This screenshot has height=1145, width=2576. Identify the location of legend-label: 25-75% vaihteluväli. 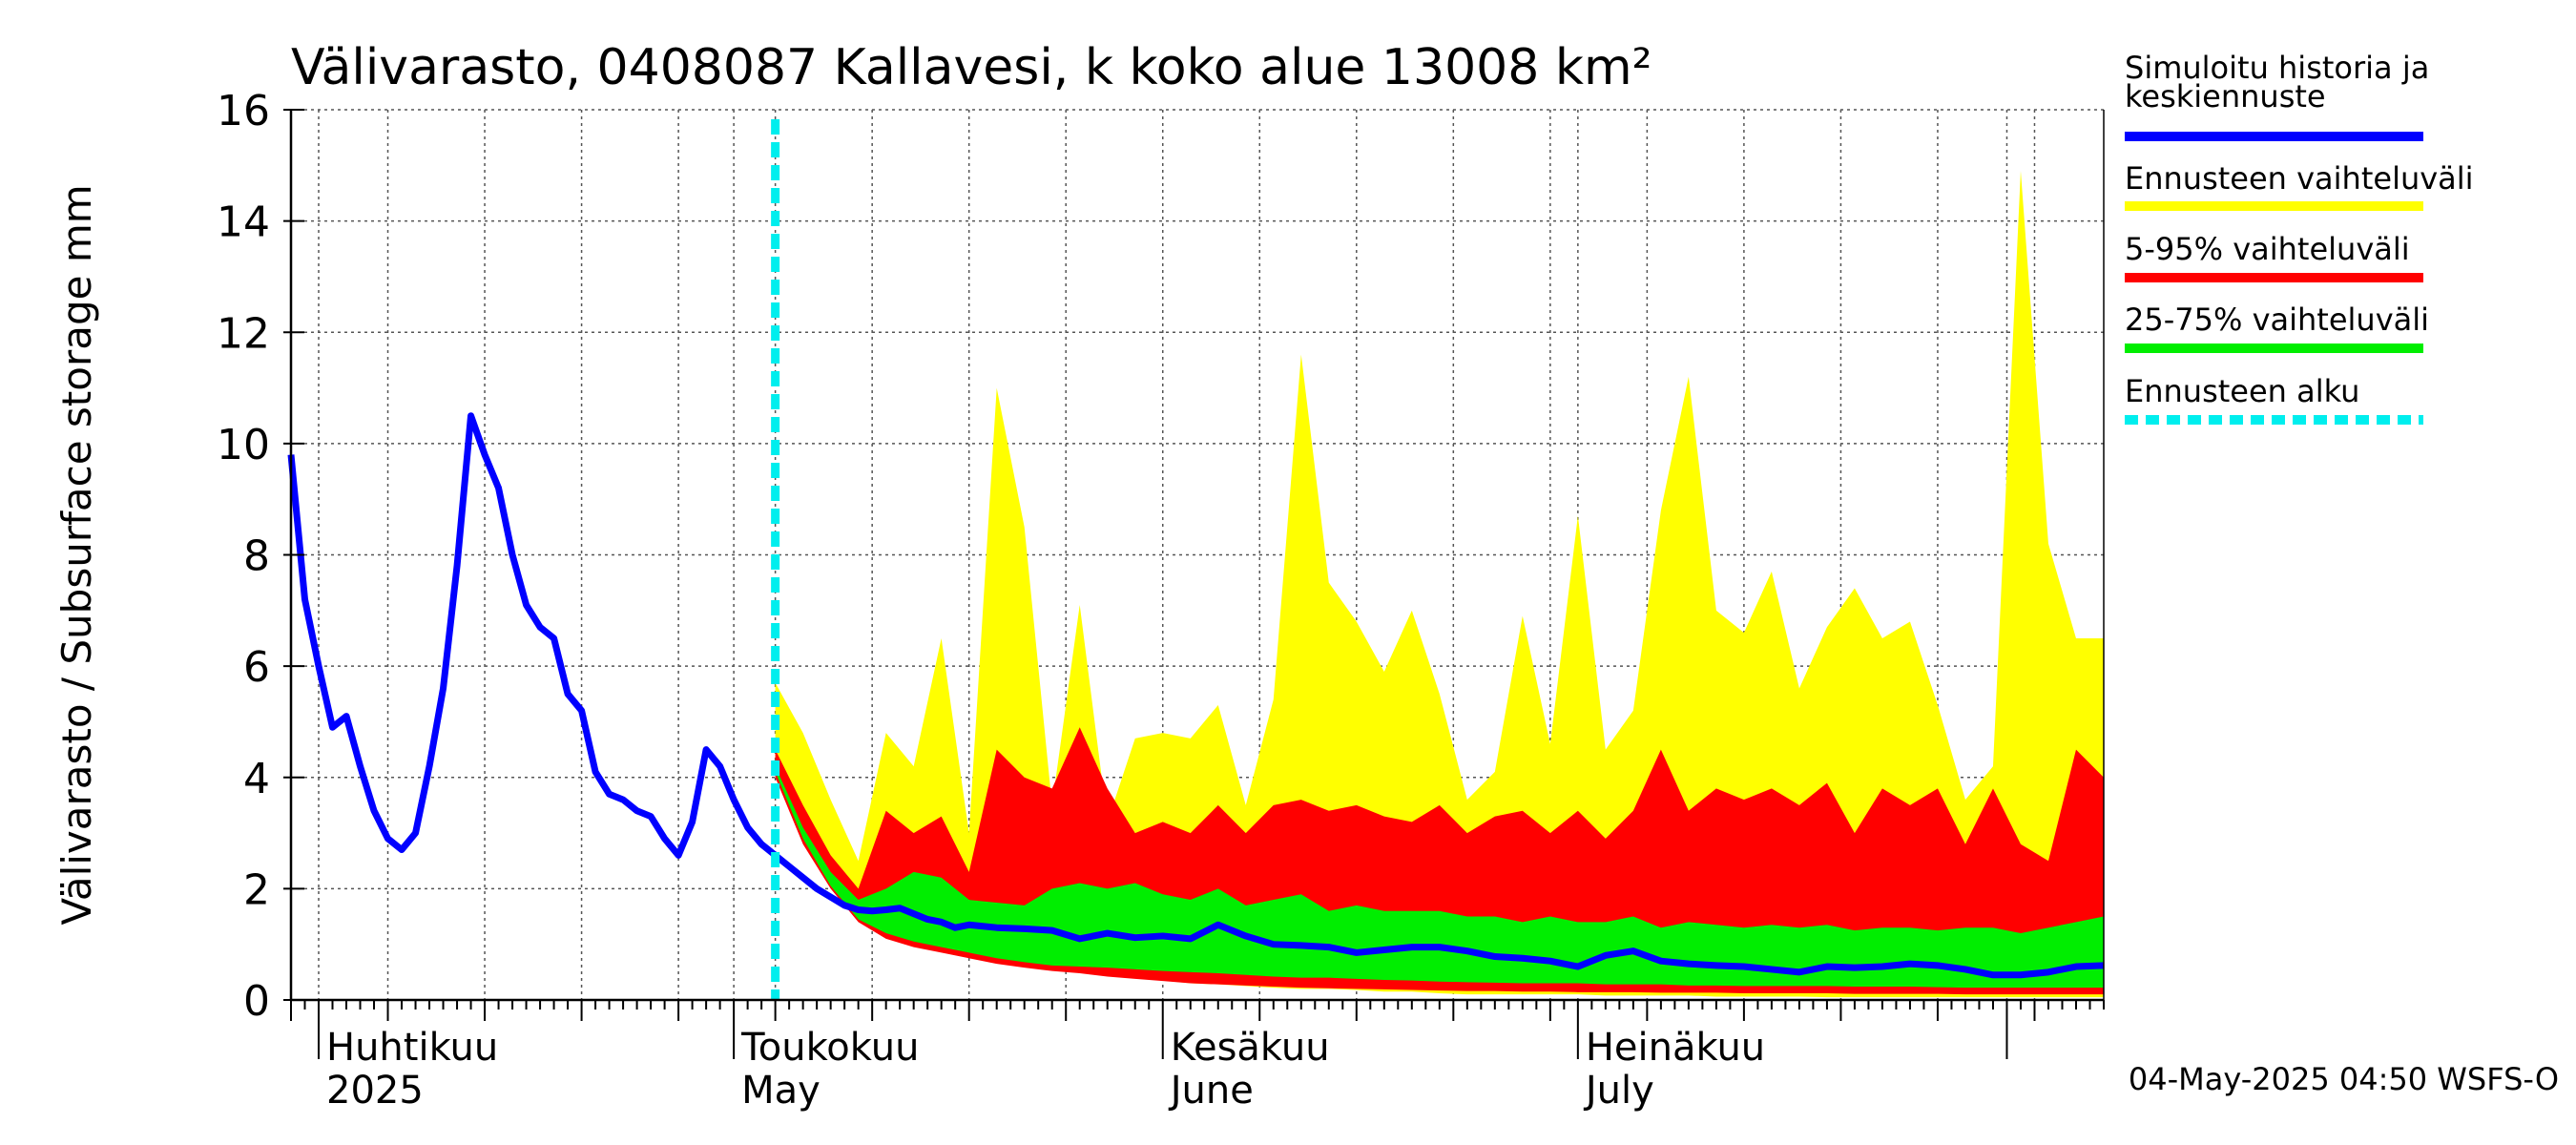
(2277, 320).